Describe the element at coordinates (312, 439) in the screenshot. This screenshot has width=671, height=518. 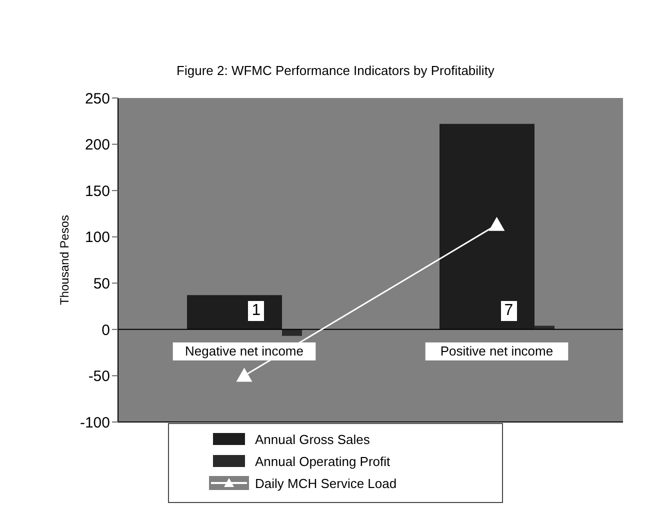
I see `legend-label: Annual Gross Sales` at that location.